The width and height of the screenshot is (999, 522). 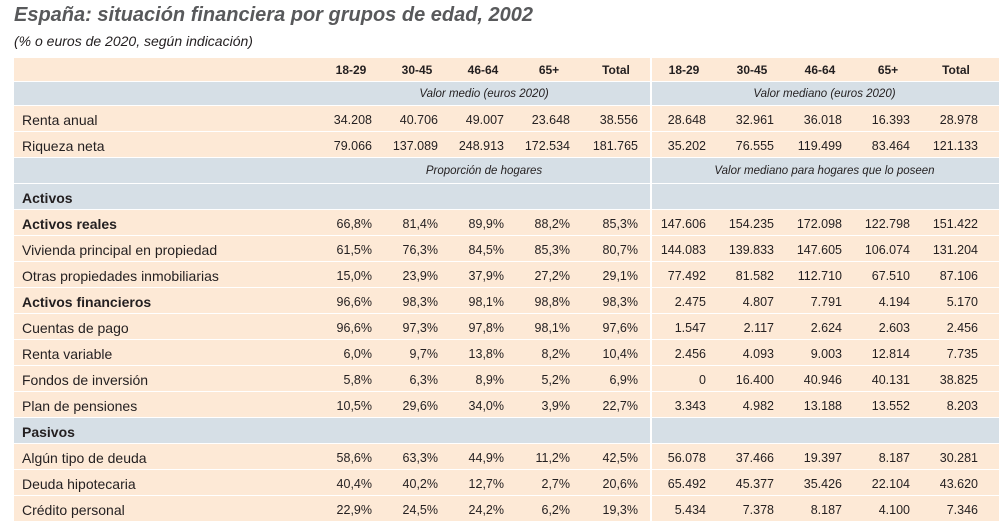 I want to click on value-cell: 24,5%, so click(x=420, y=510).